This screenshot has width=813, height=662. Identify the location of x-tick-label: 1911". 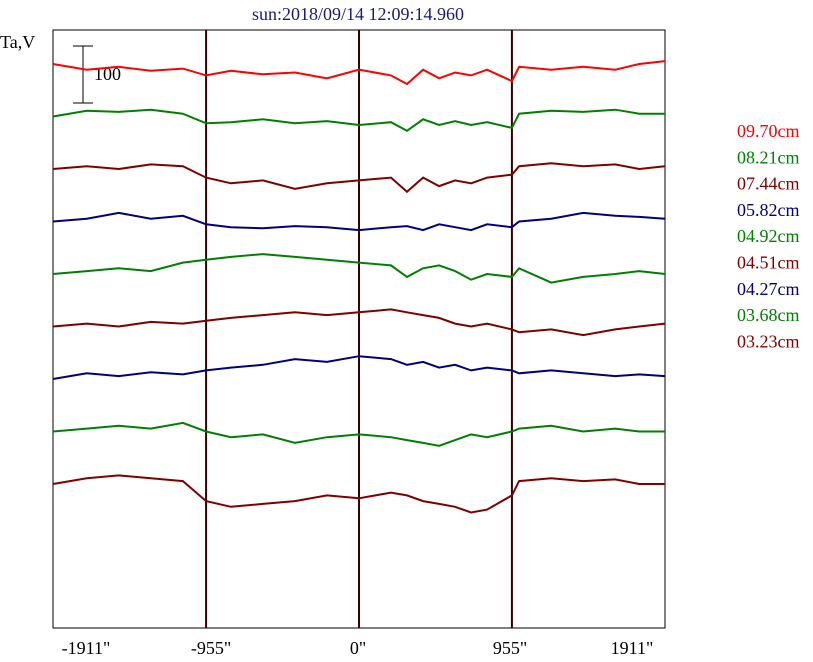
(632, 648).